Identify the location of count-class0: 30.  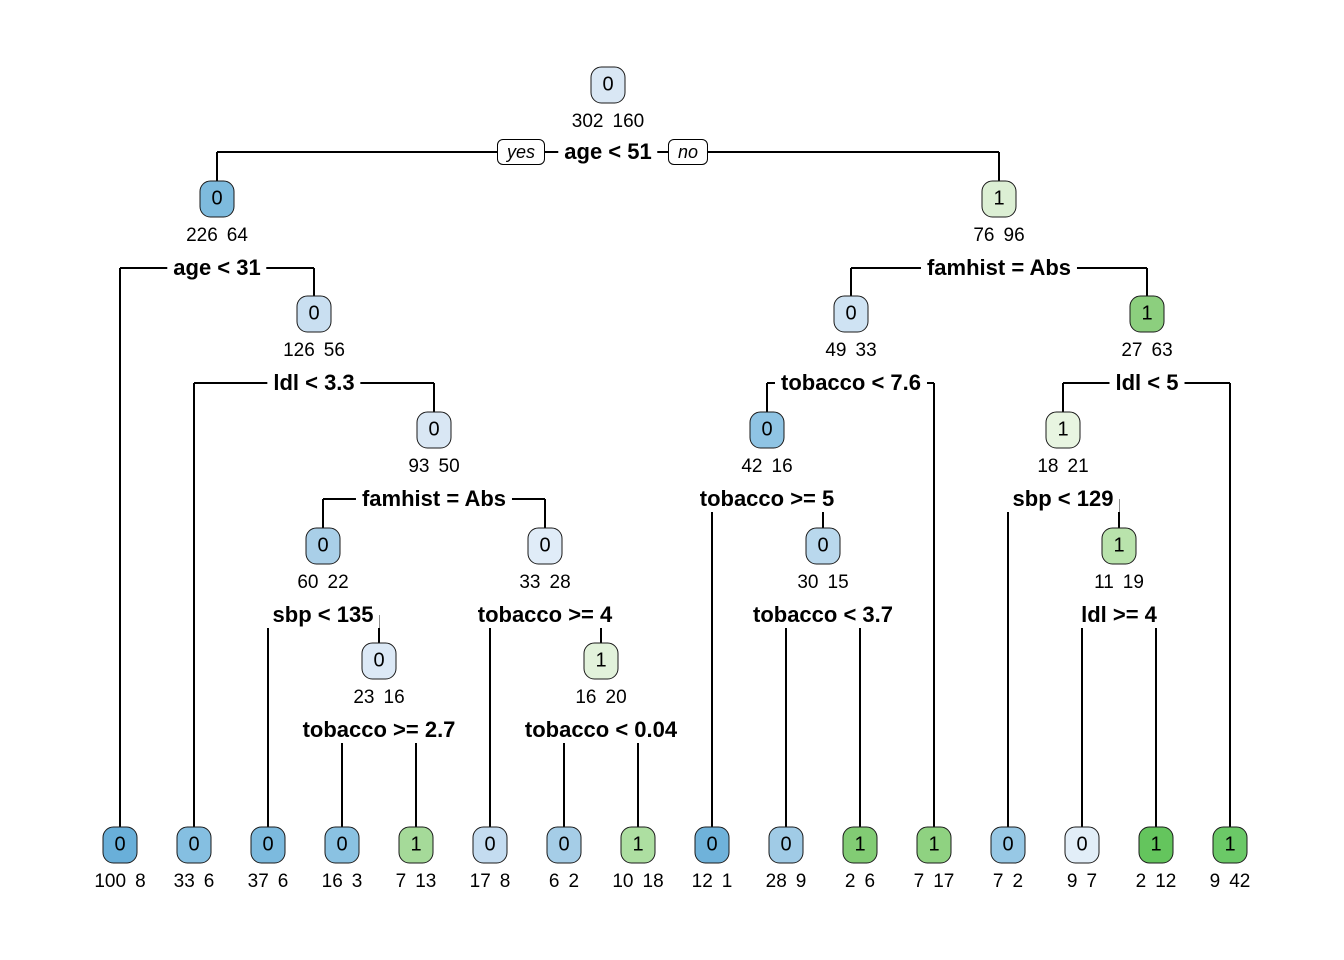
(808, 582).